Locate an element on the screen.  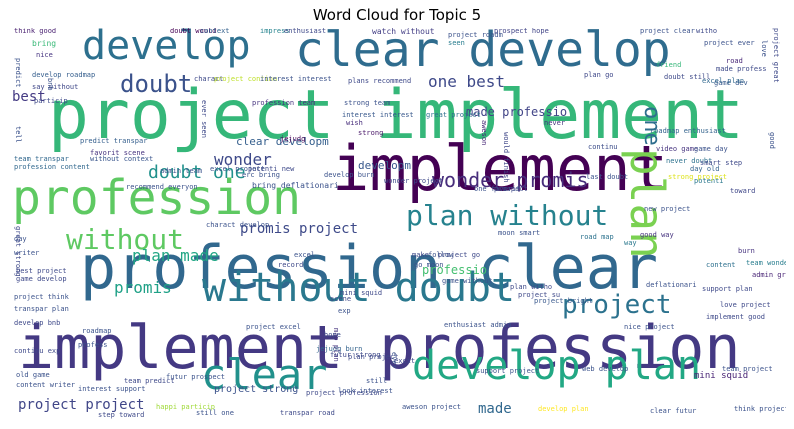
cloud-word: map plan is located at coordinates (336, 345).